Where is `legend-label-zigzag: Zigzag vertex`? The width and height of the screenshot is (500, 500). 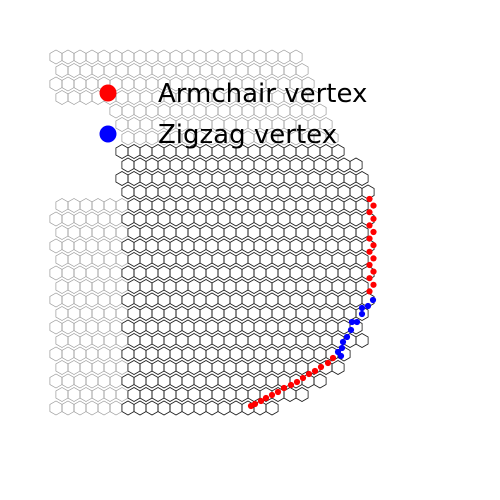
legend-label-zigzag: Zigzag vertex is located at coordinates (247, 135).